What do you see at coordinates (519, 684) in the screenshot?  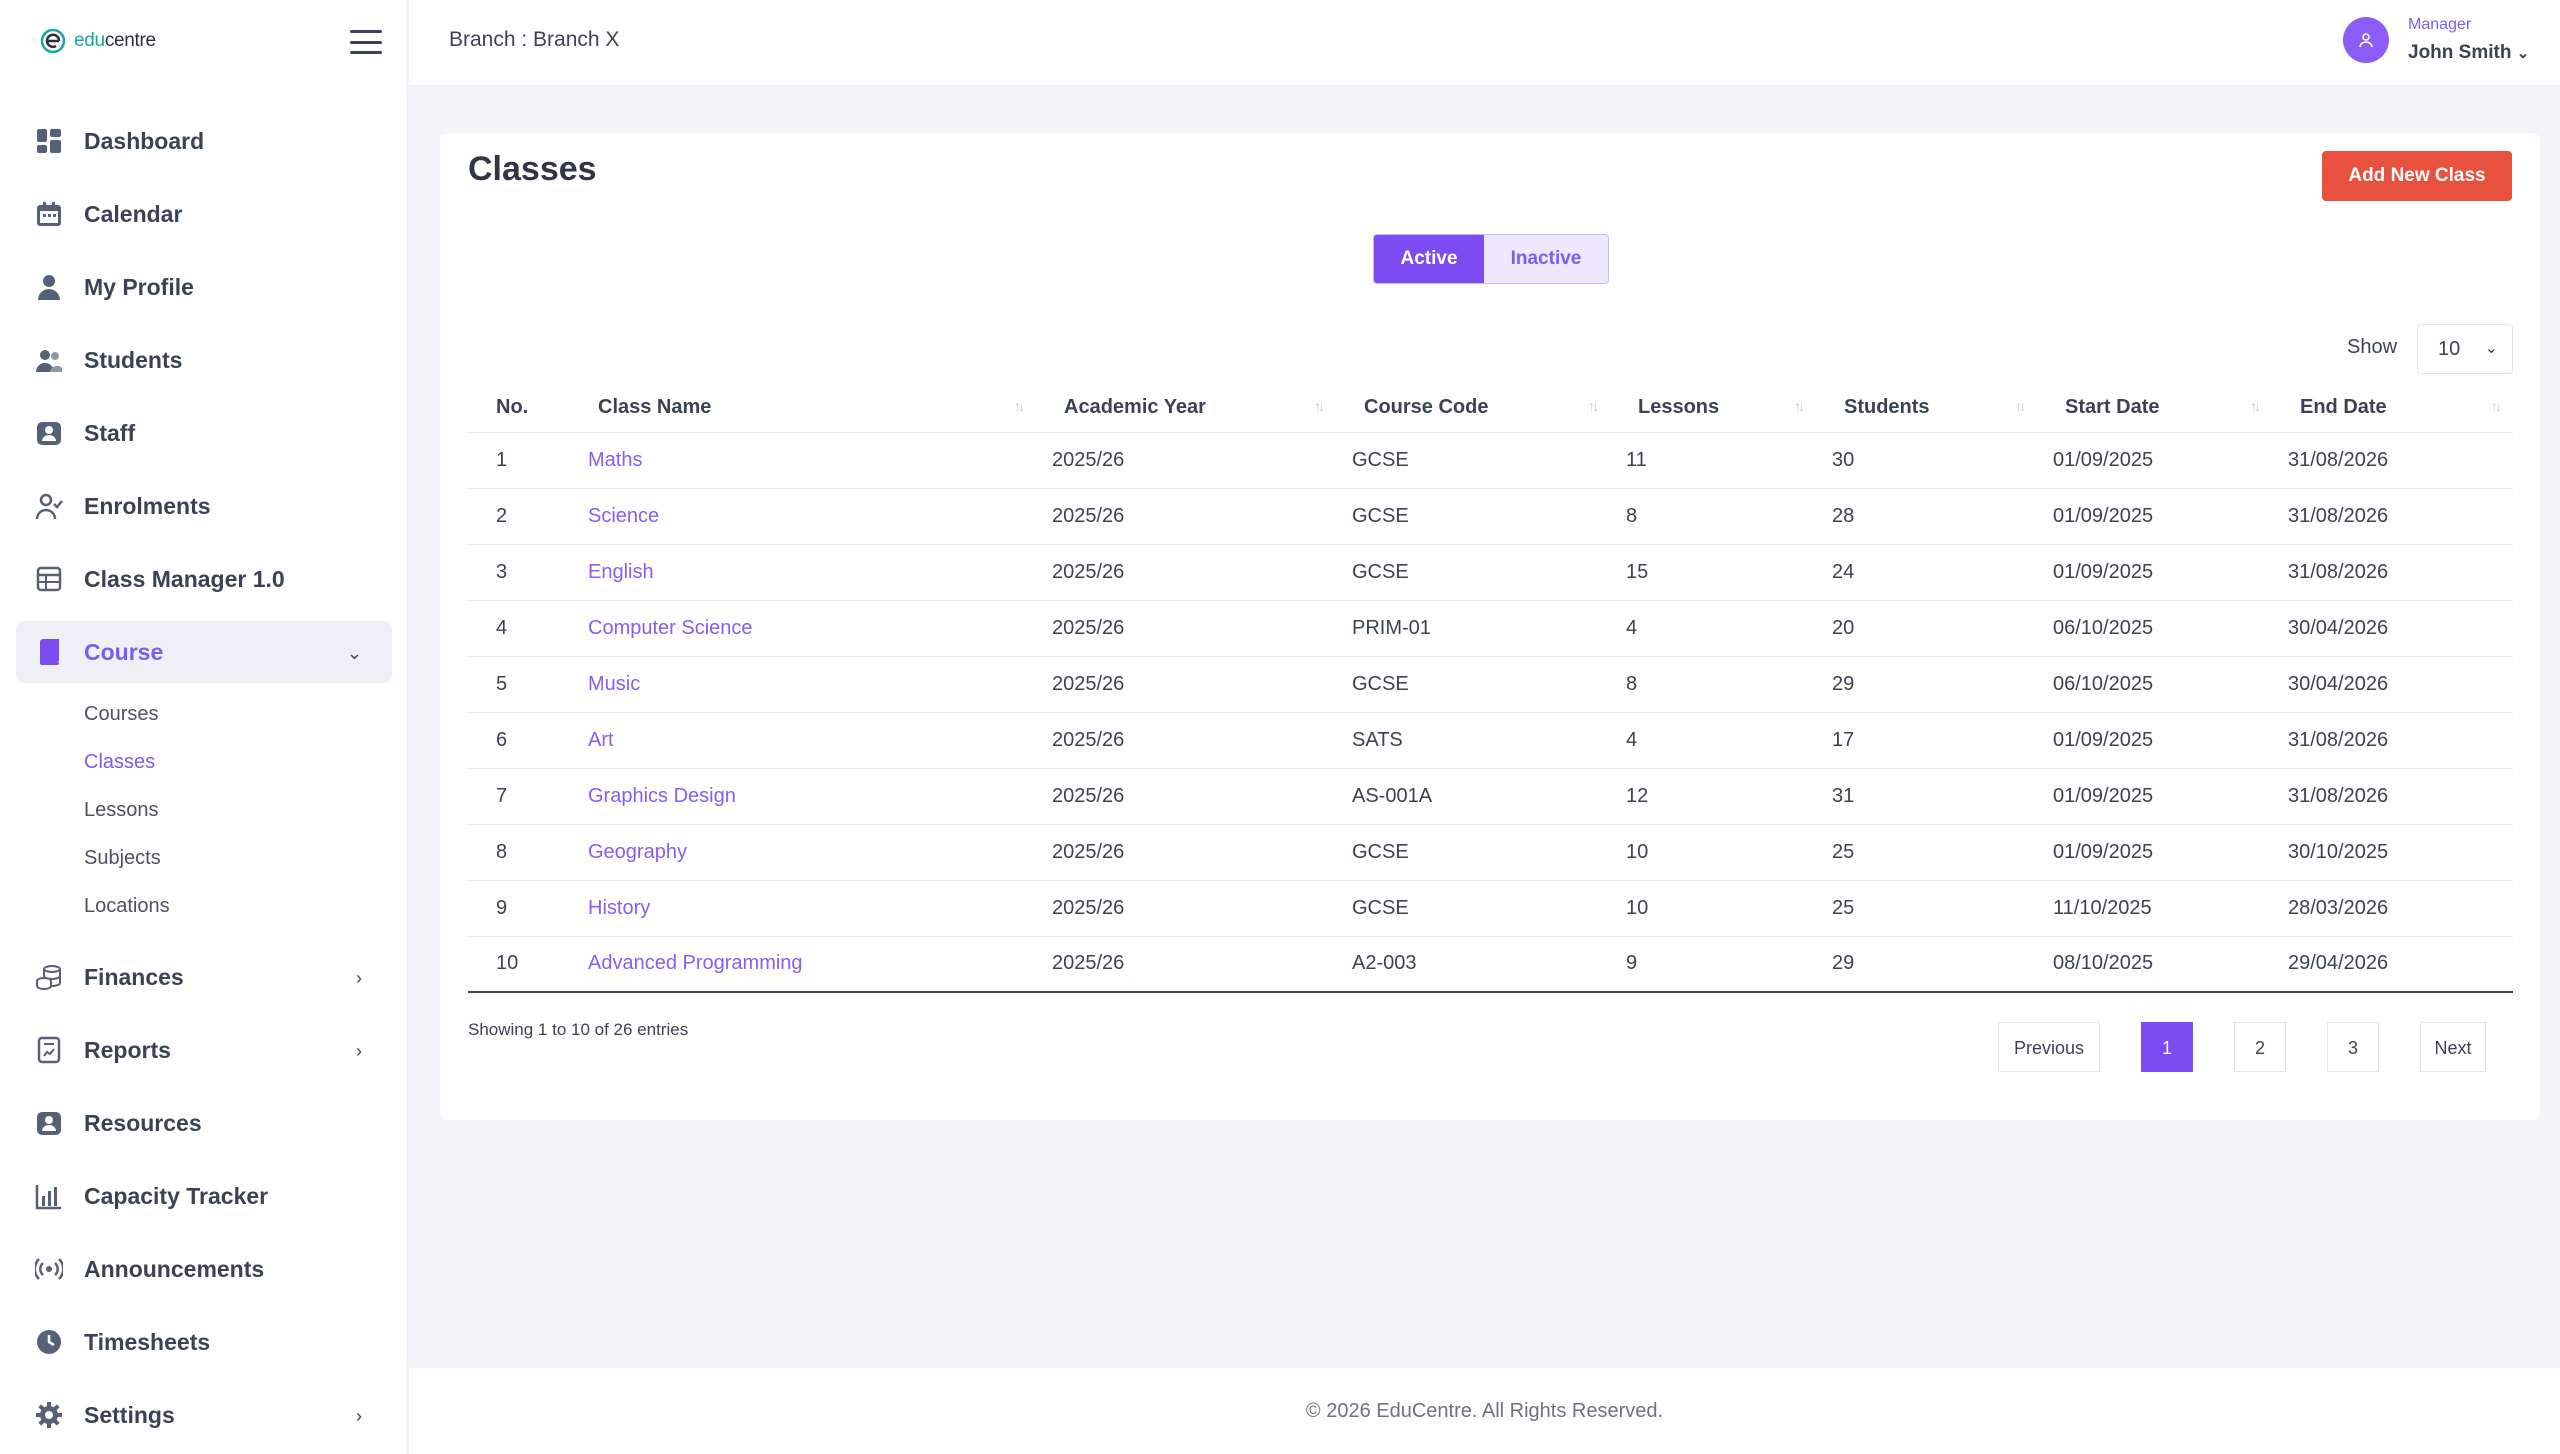 I see `row-number: 5` at bounding box center [519, 684].